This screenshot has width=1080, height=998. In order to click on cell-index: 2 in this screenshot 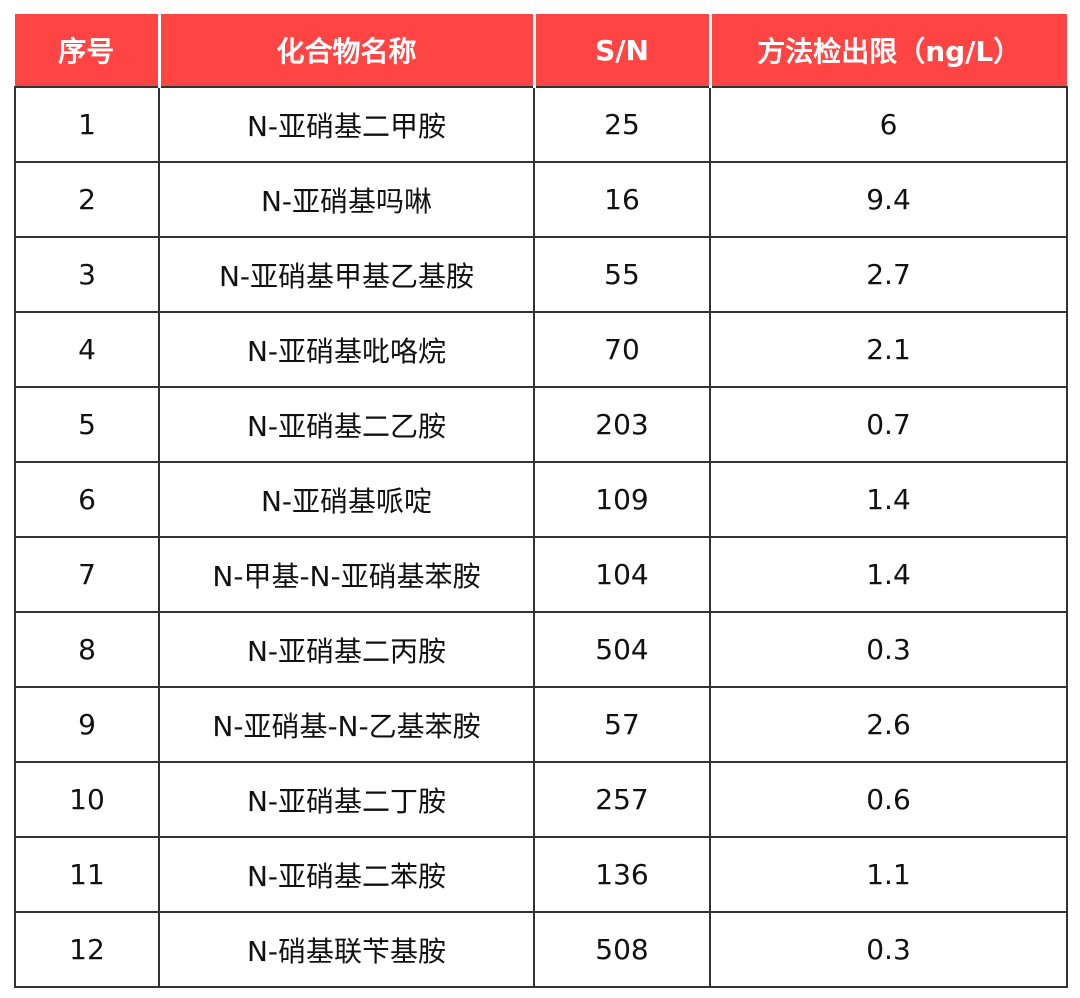, I will do `click(87, 199)`.